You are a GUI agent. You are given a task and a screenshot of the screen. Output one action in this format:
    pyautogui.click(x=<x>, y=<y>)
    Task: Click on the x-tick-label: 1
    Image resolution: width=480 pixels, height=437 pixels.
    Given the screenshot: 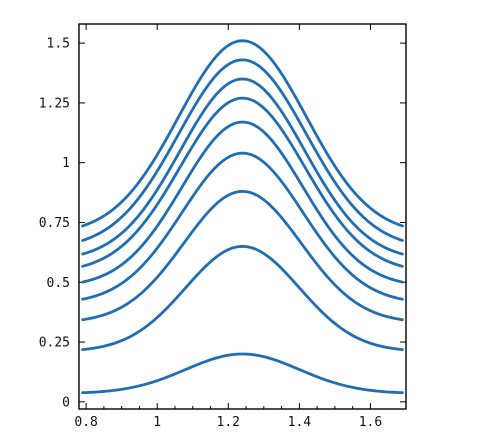 What is the action you would take?
    pyautogui.click(x=157, y=422)
    